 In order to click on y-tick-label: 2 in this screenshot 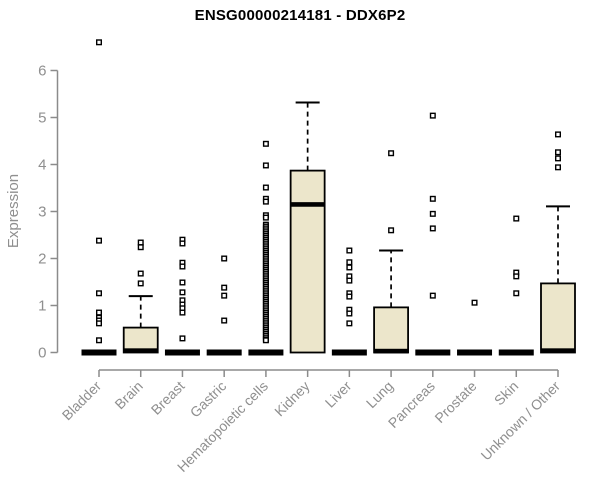, I will do `click(42, 259)`.